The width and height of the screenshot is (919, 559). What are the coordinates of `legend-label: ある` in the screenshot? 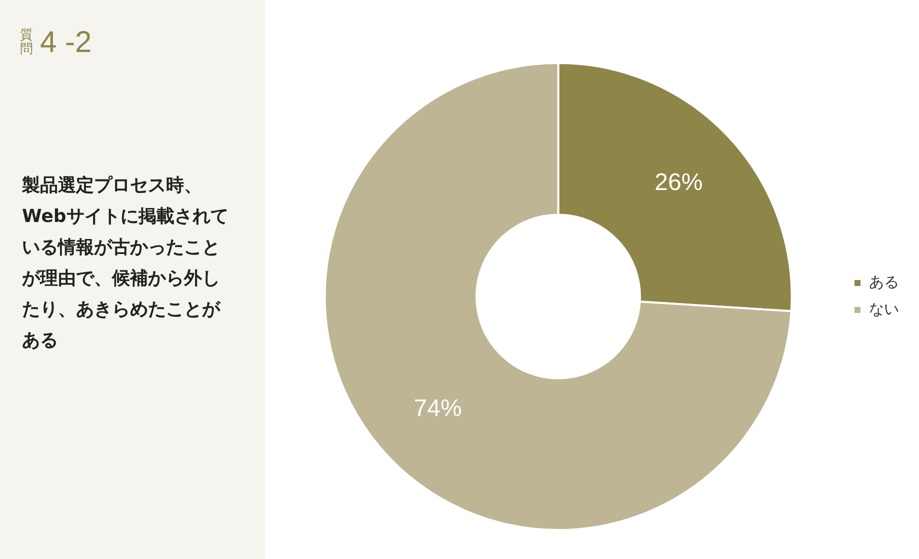 It's located at (884, 281).